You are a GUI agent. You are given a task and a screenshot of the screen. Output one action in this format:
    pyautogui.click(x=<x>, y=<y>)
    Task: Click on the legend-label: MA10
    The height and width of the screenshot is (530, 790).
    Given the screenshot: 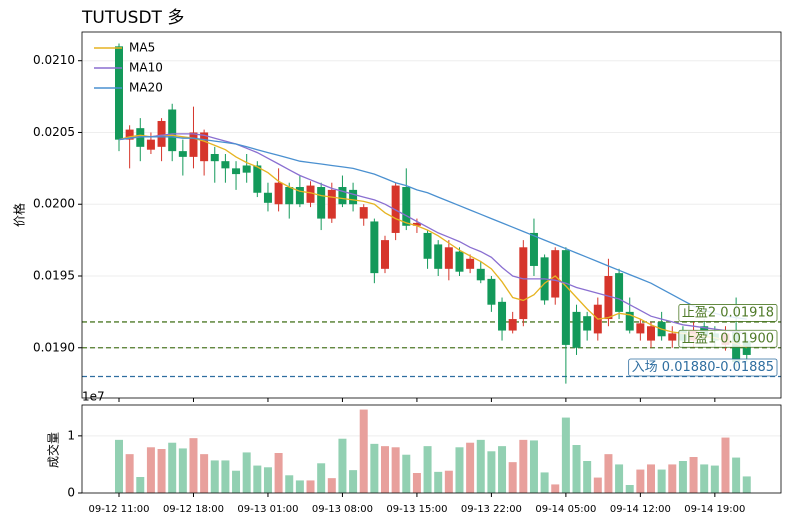 What is the action you would take?
    pyautogui.click(x=146, y=68)
    